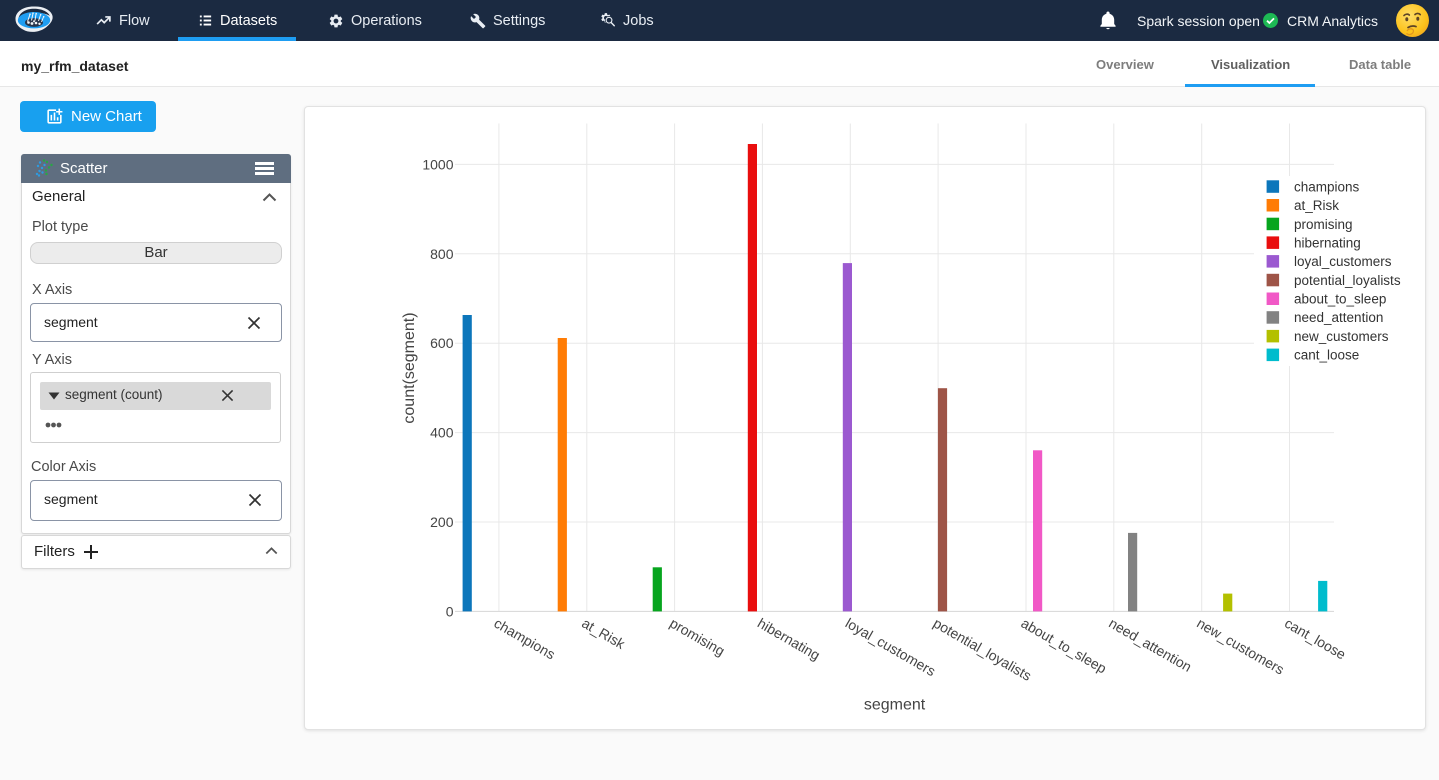 The width and height of the screenshot is (1439, 780). Describe the element at coordinates (409, 367) in the screenshot. I see `svg-text: count(segment)` at that location.